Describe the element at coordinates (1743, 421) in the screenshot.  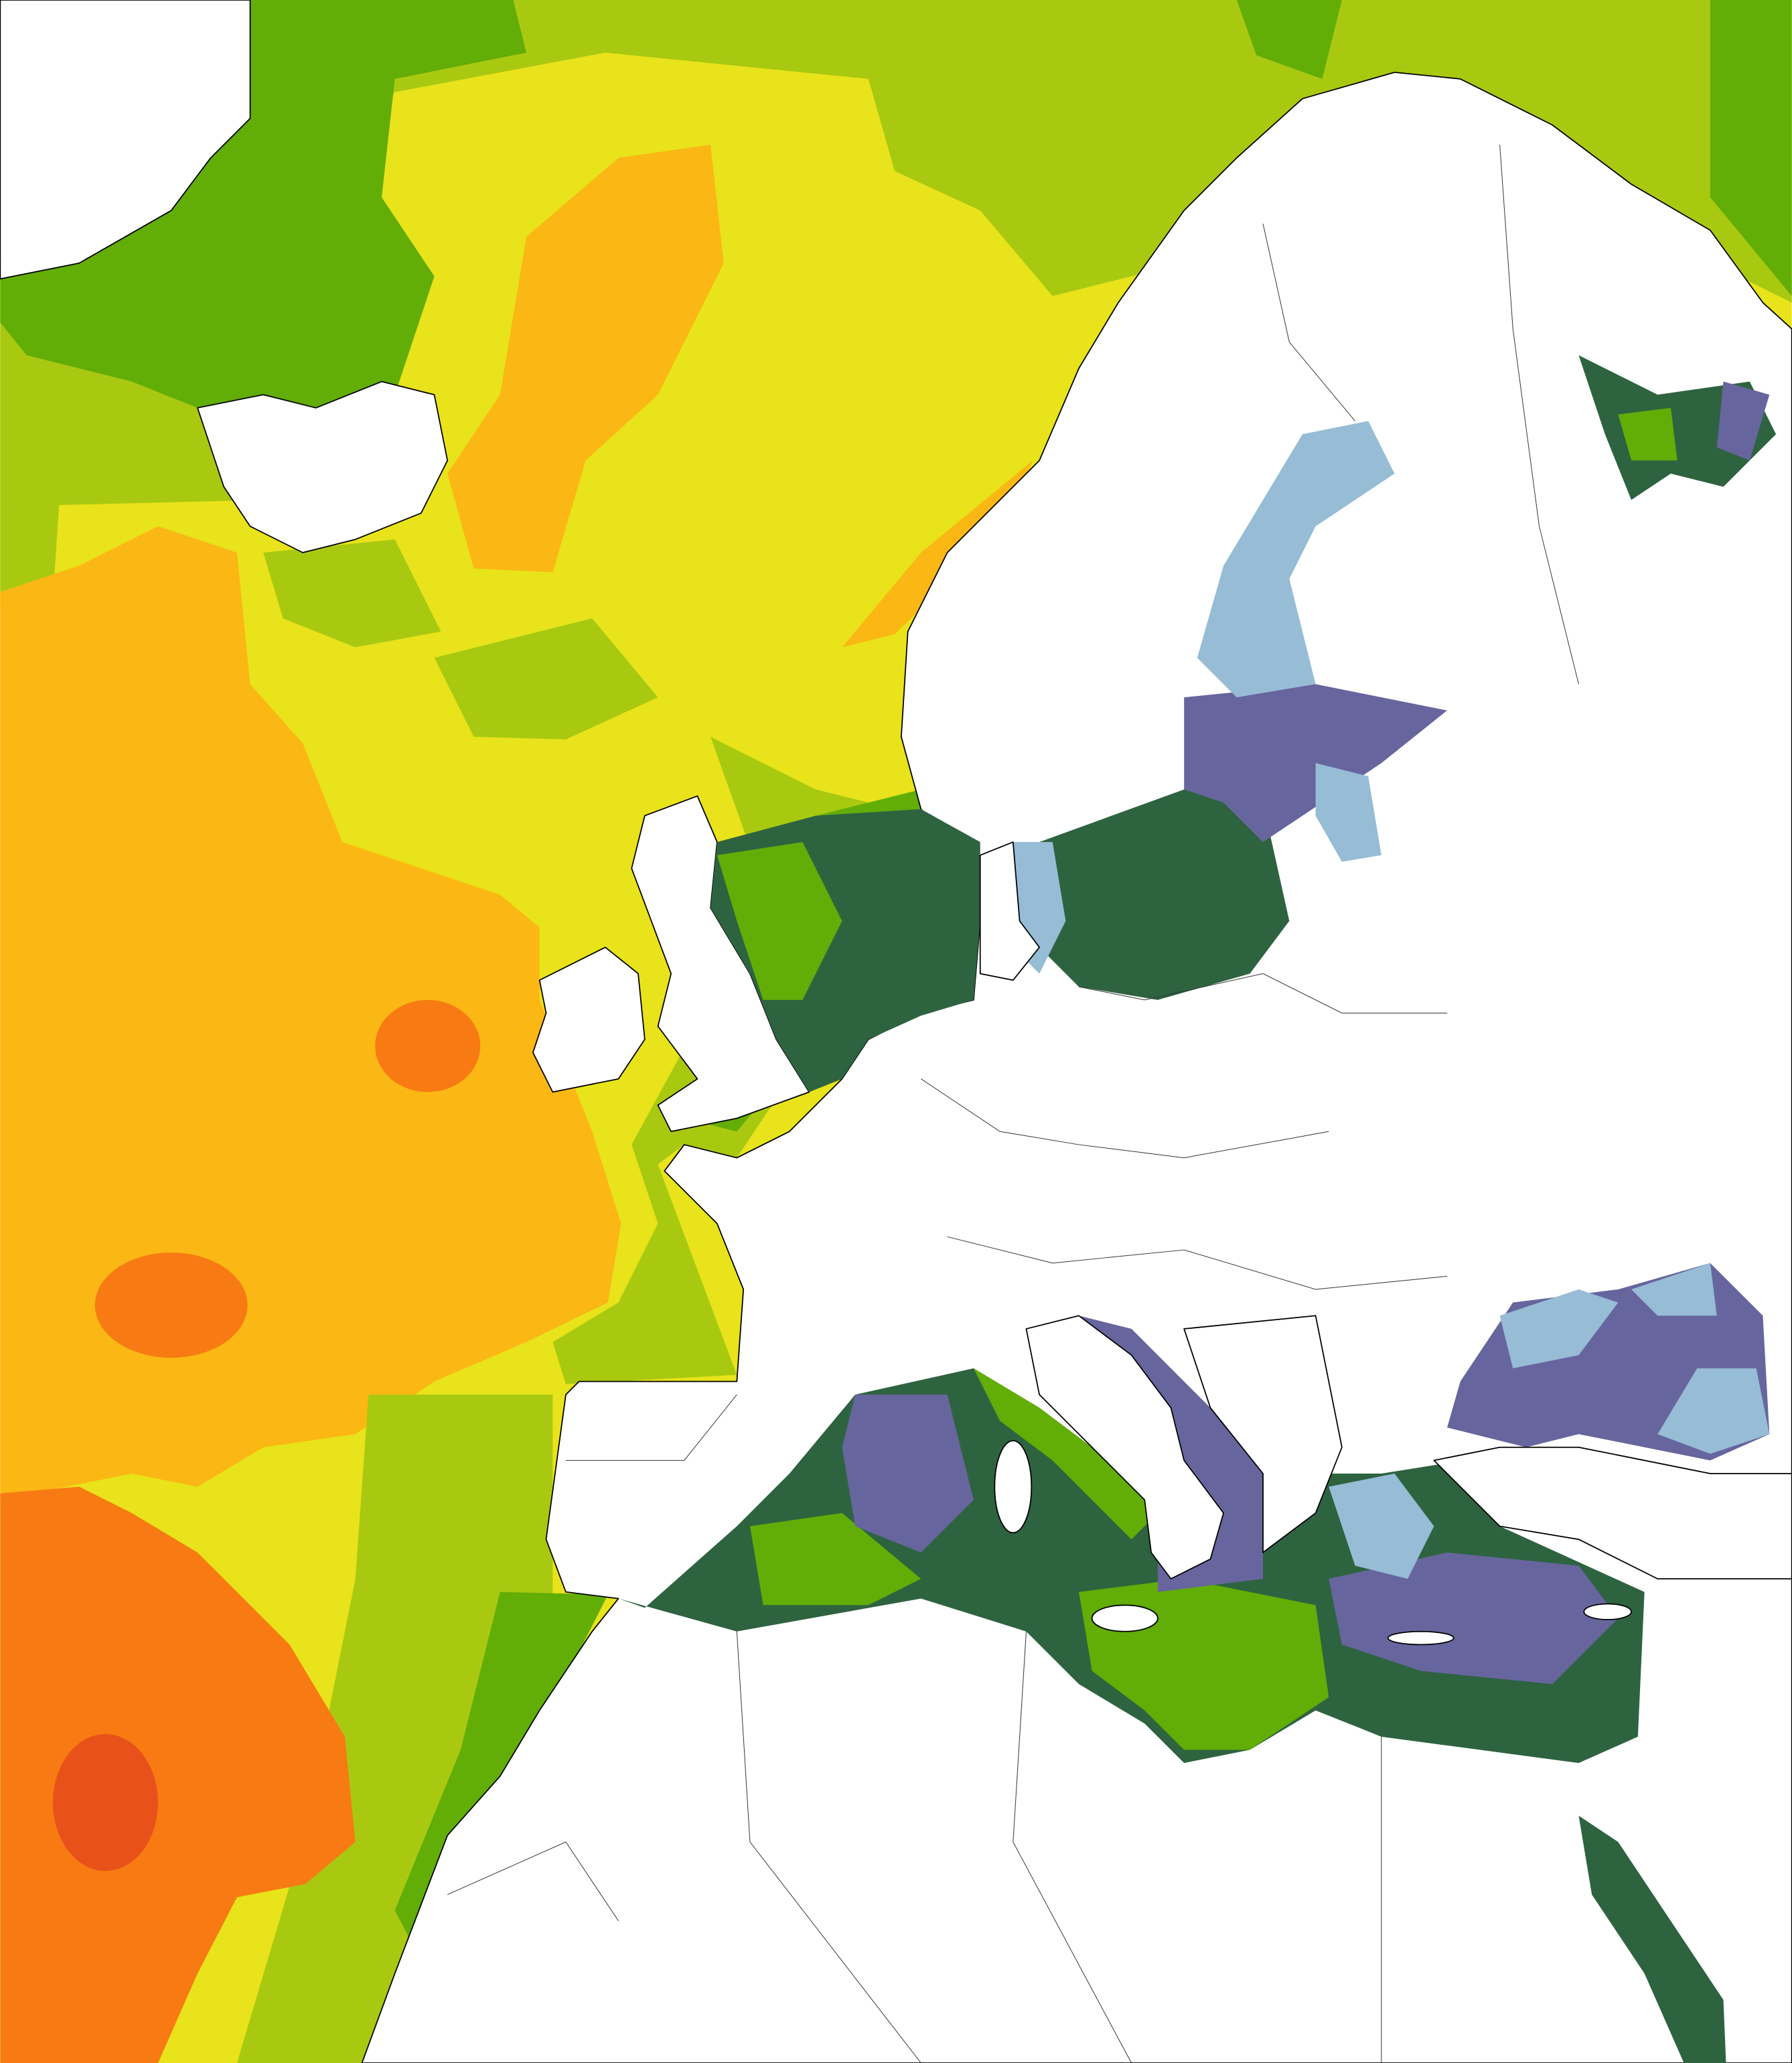
I see `white-sea-purple` at that location.